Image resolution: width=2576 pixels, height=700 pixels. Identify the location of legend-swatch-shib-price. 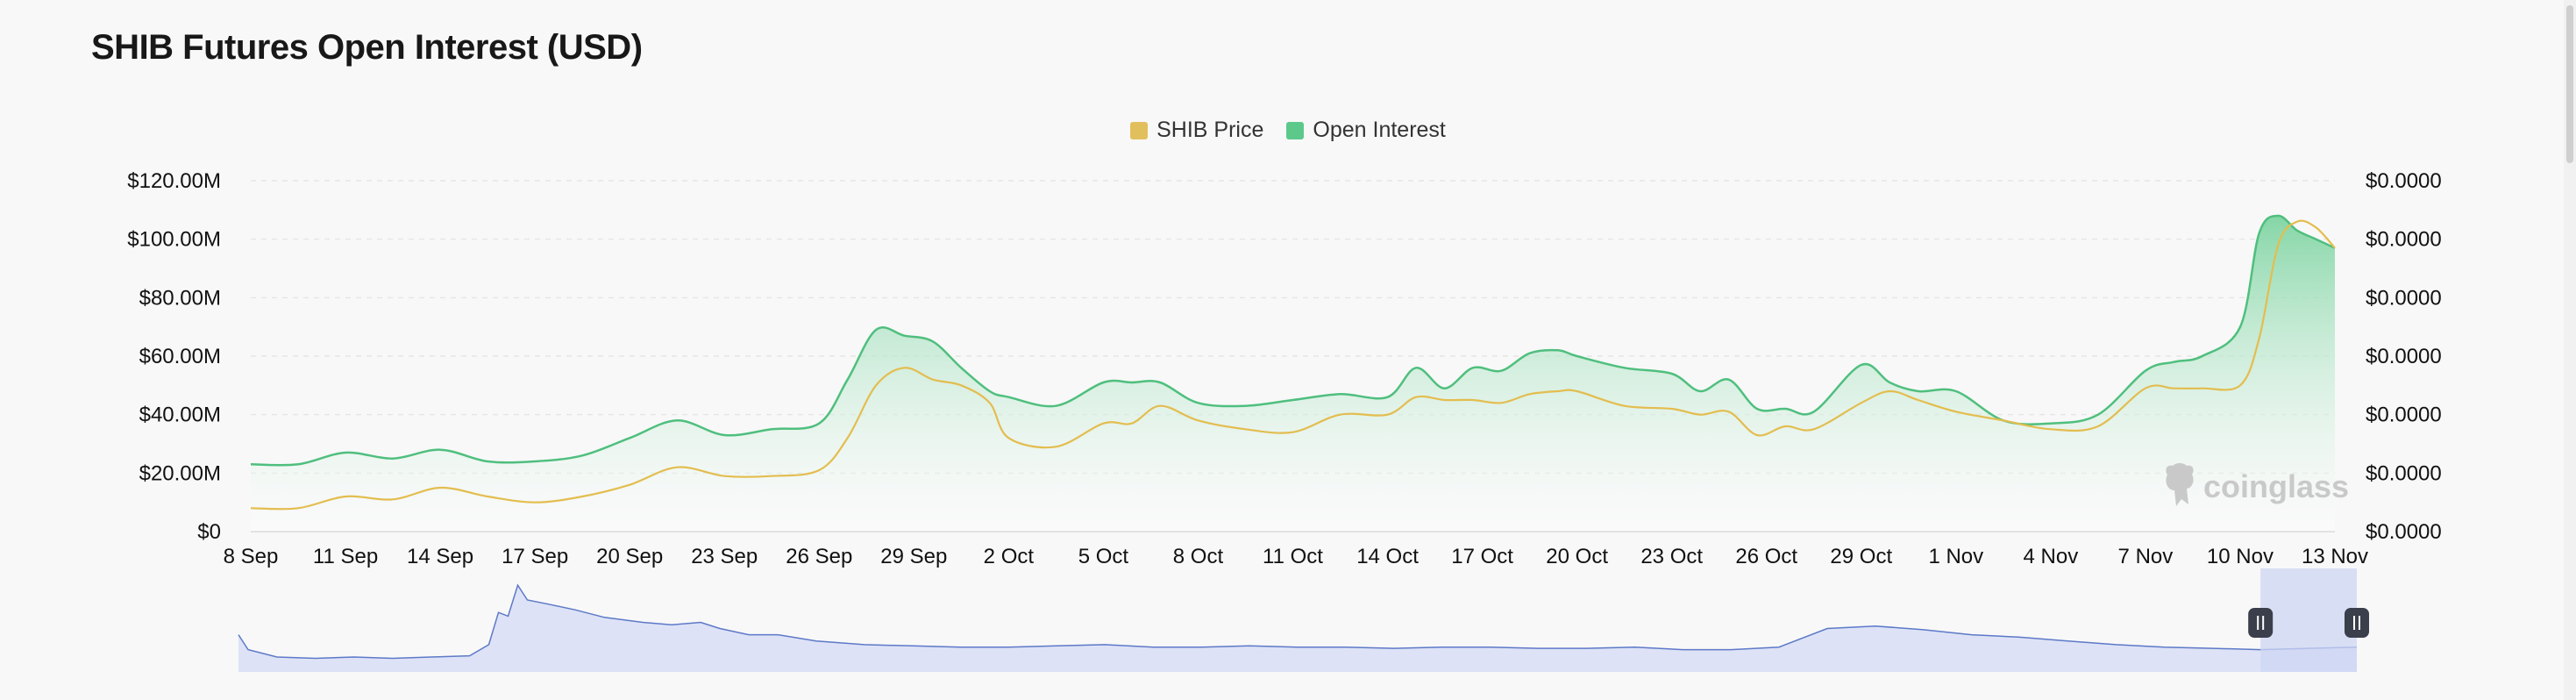
(1139, 130).